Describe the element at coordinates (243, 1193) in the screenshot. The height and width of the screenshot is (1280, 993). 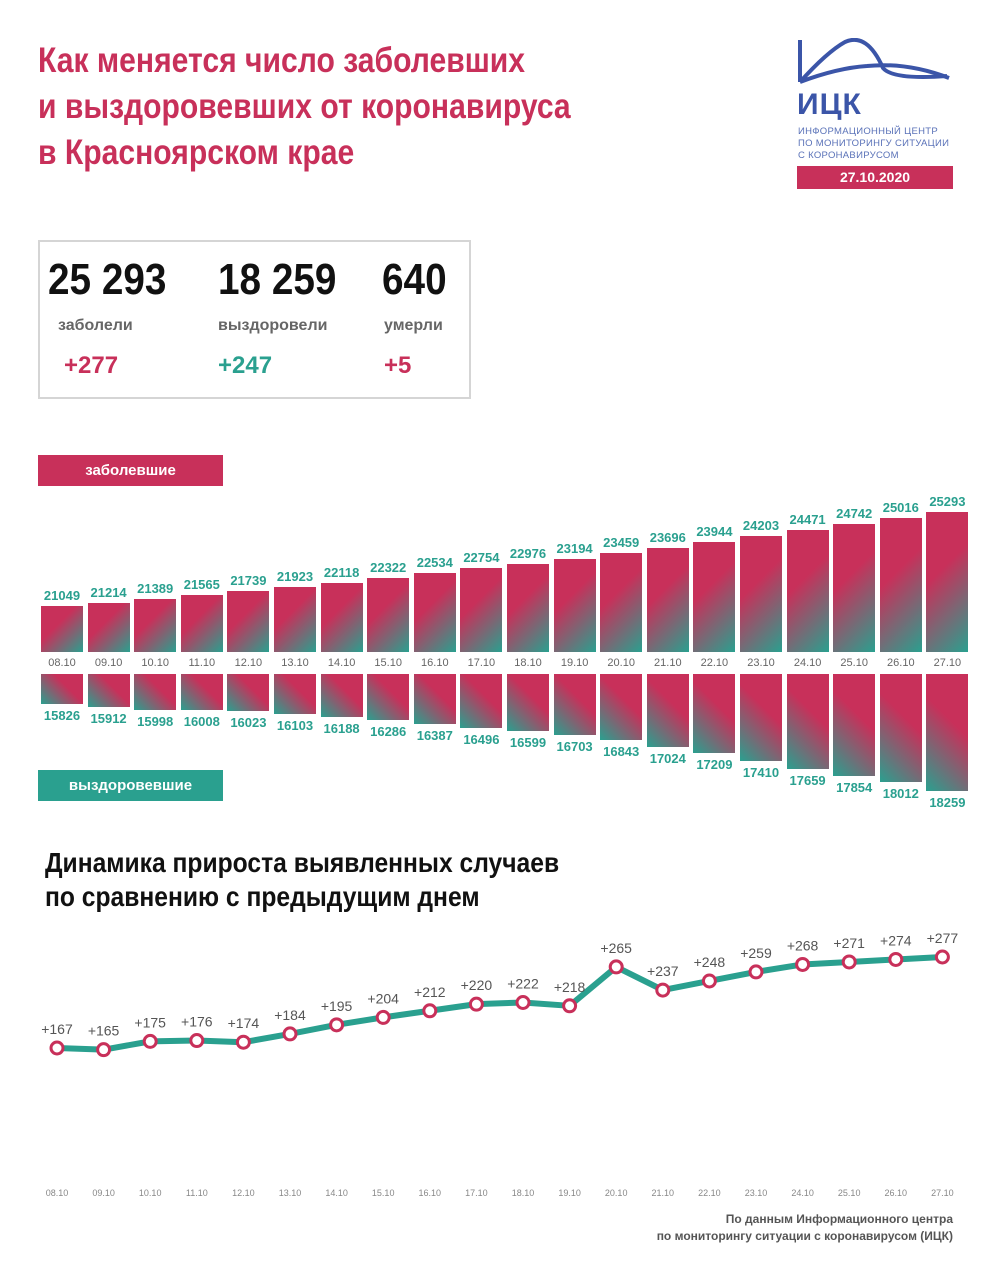
I see `growth-date-label: 12.10` at that location.